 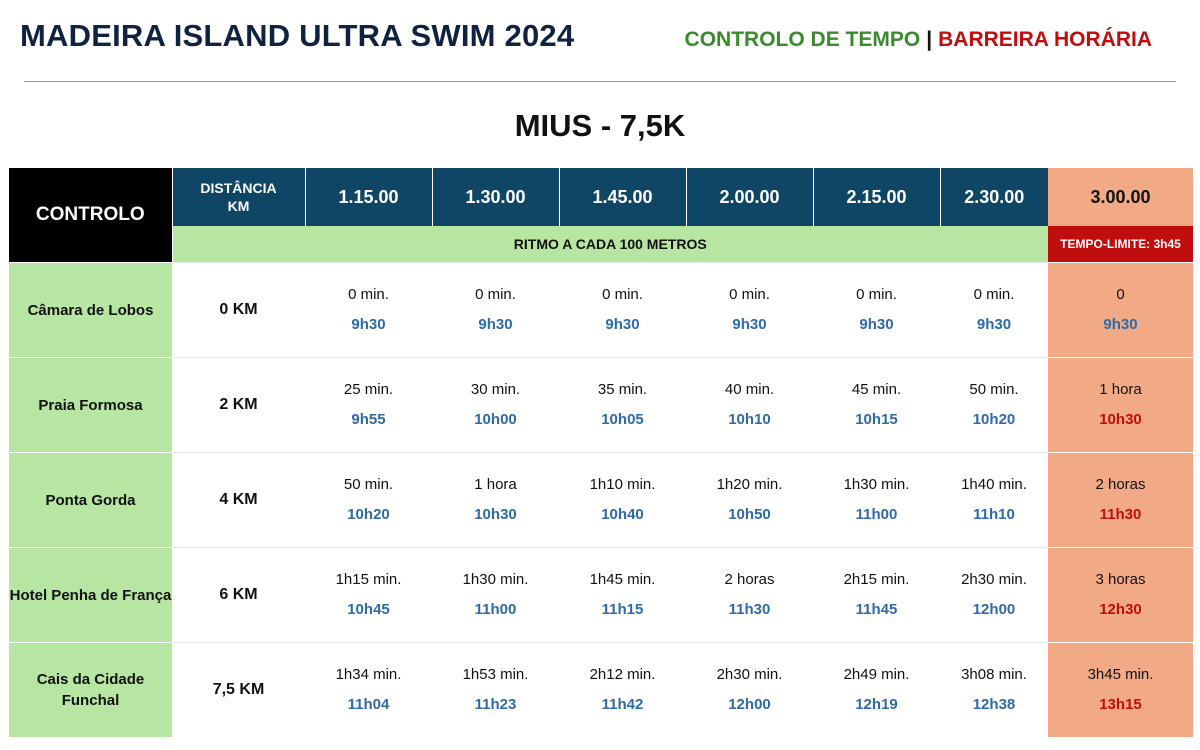 What do you see at coordinates (90, 689) in the screenshot?
I see `checkpoint-name: Cais da Cidade Funchal` at bounding box center [90, 689].